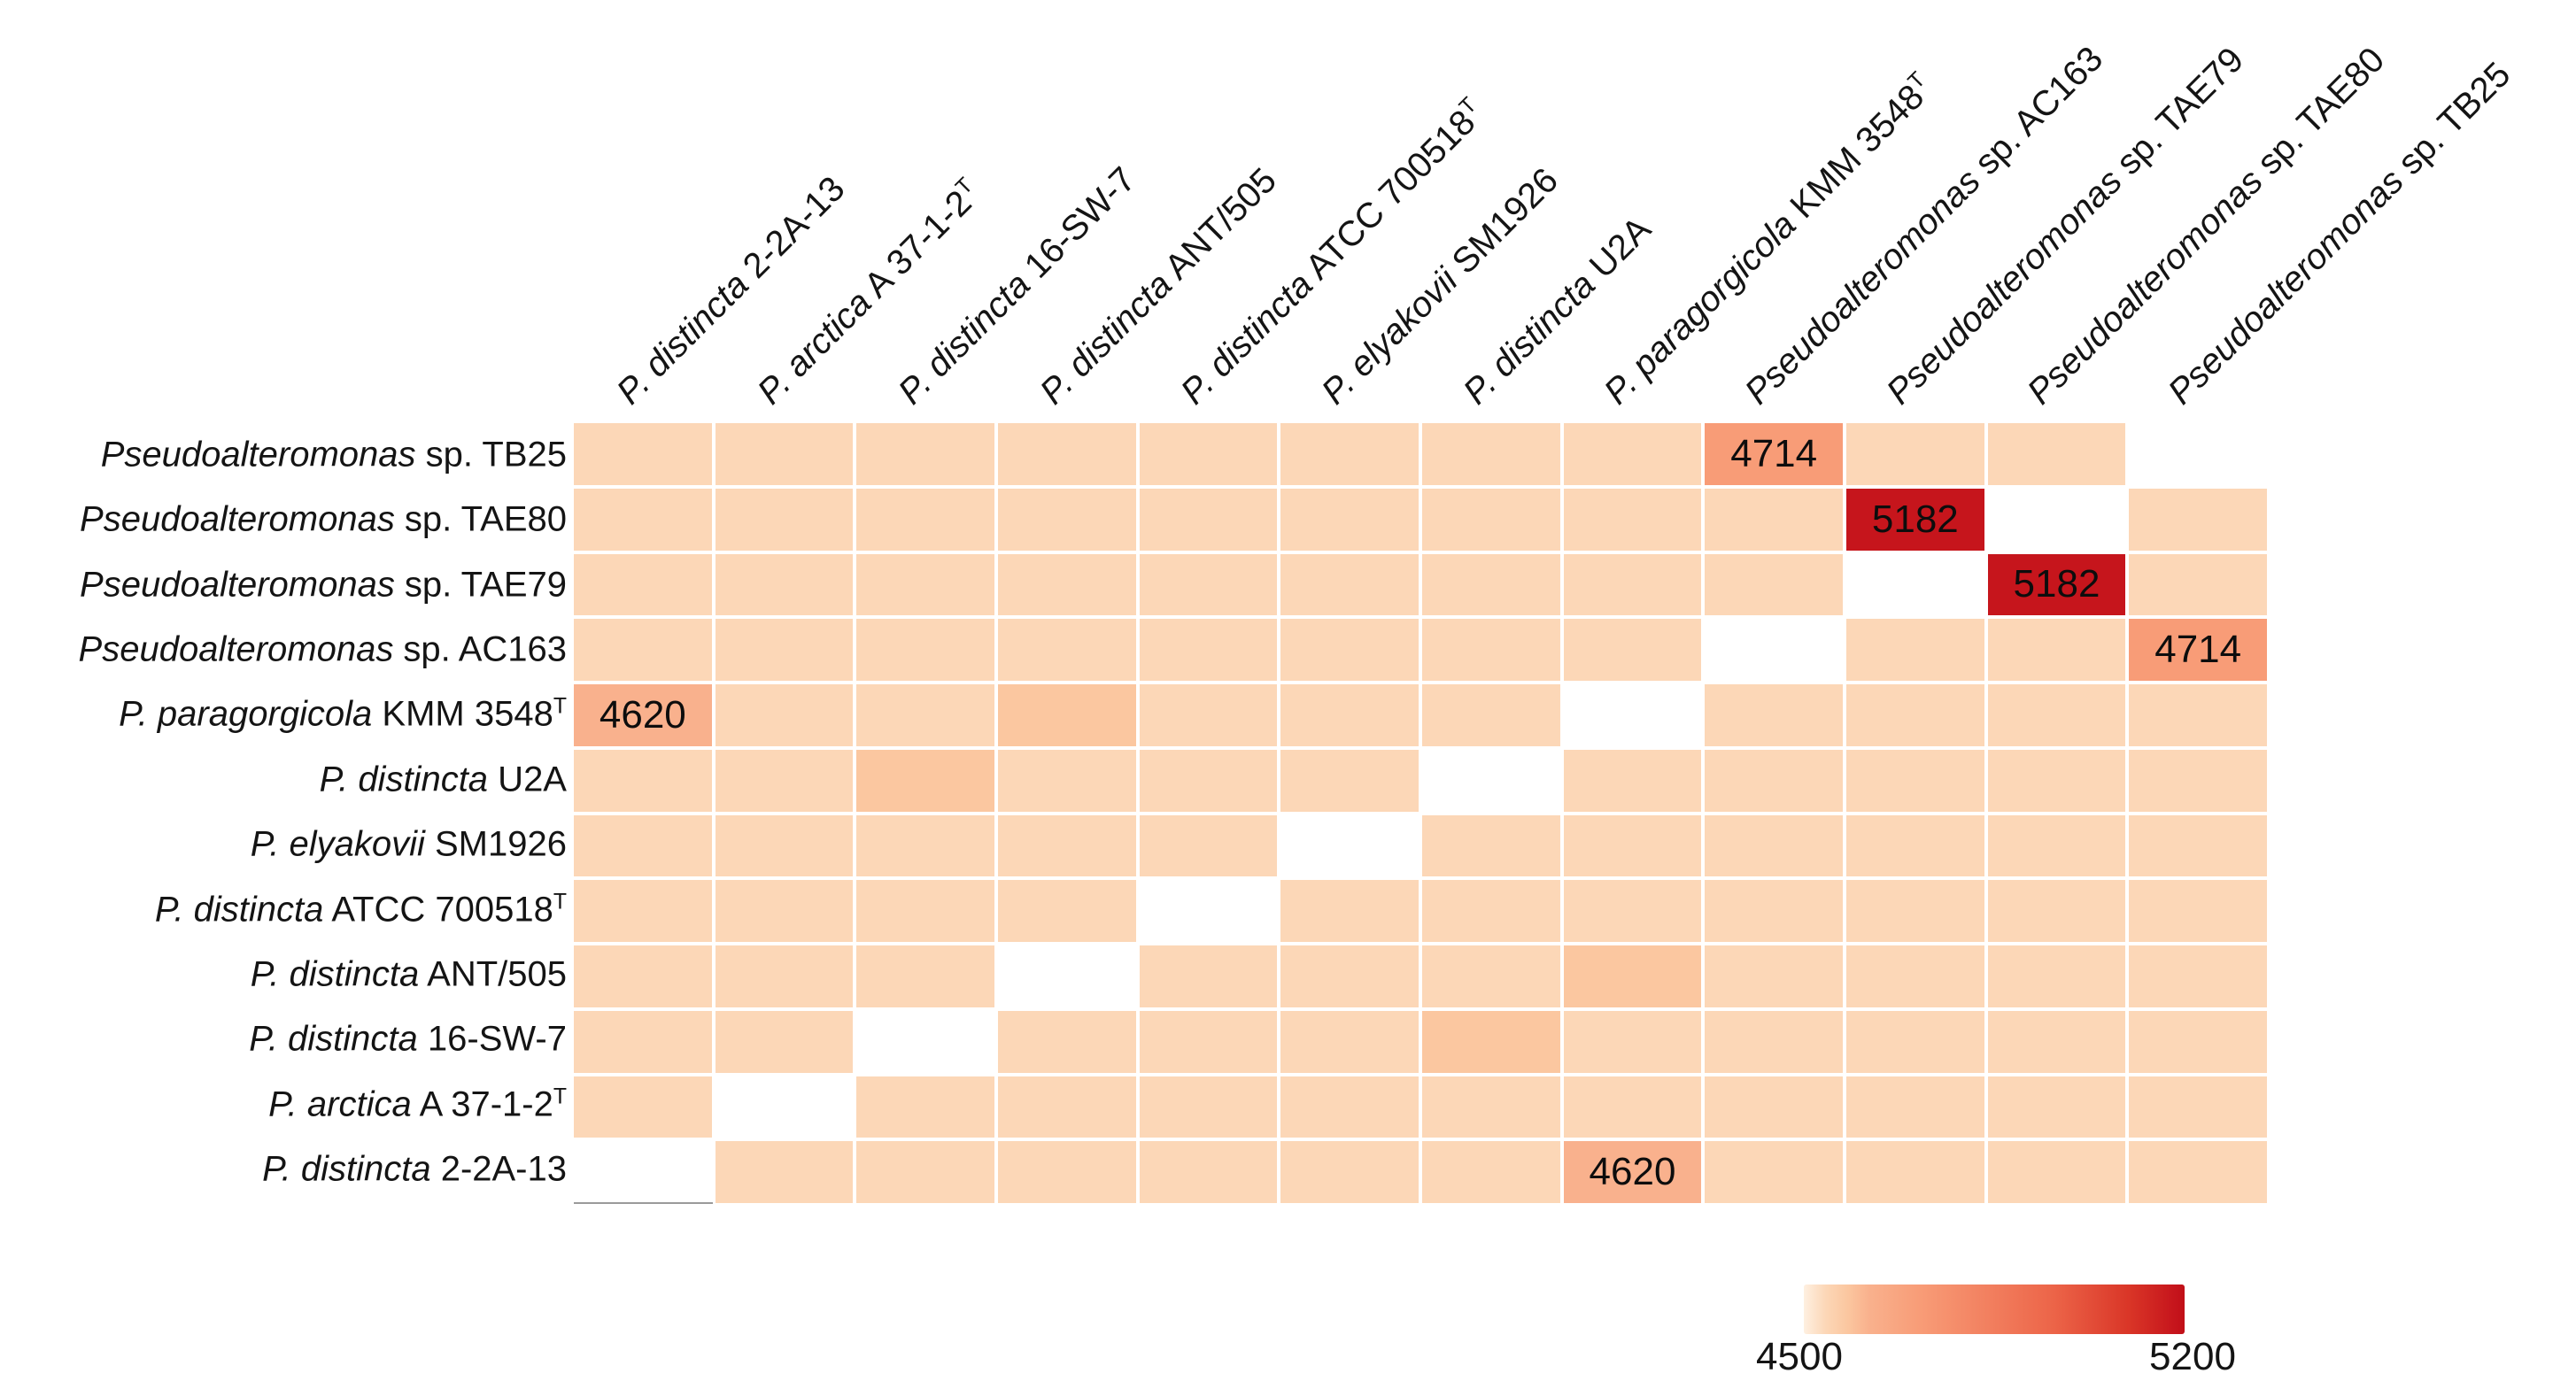 This screenshot has width=2576, height=1381. I want to click on heatmap-cell-r3-c12, so click(2198, 584).